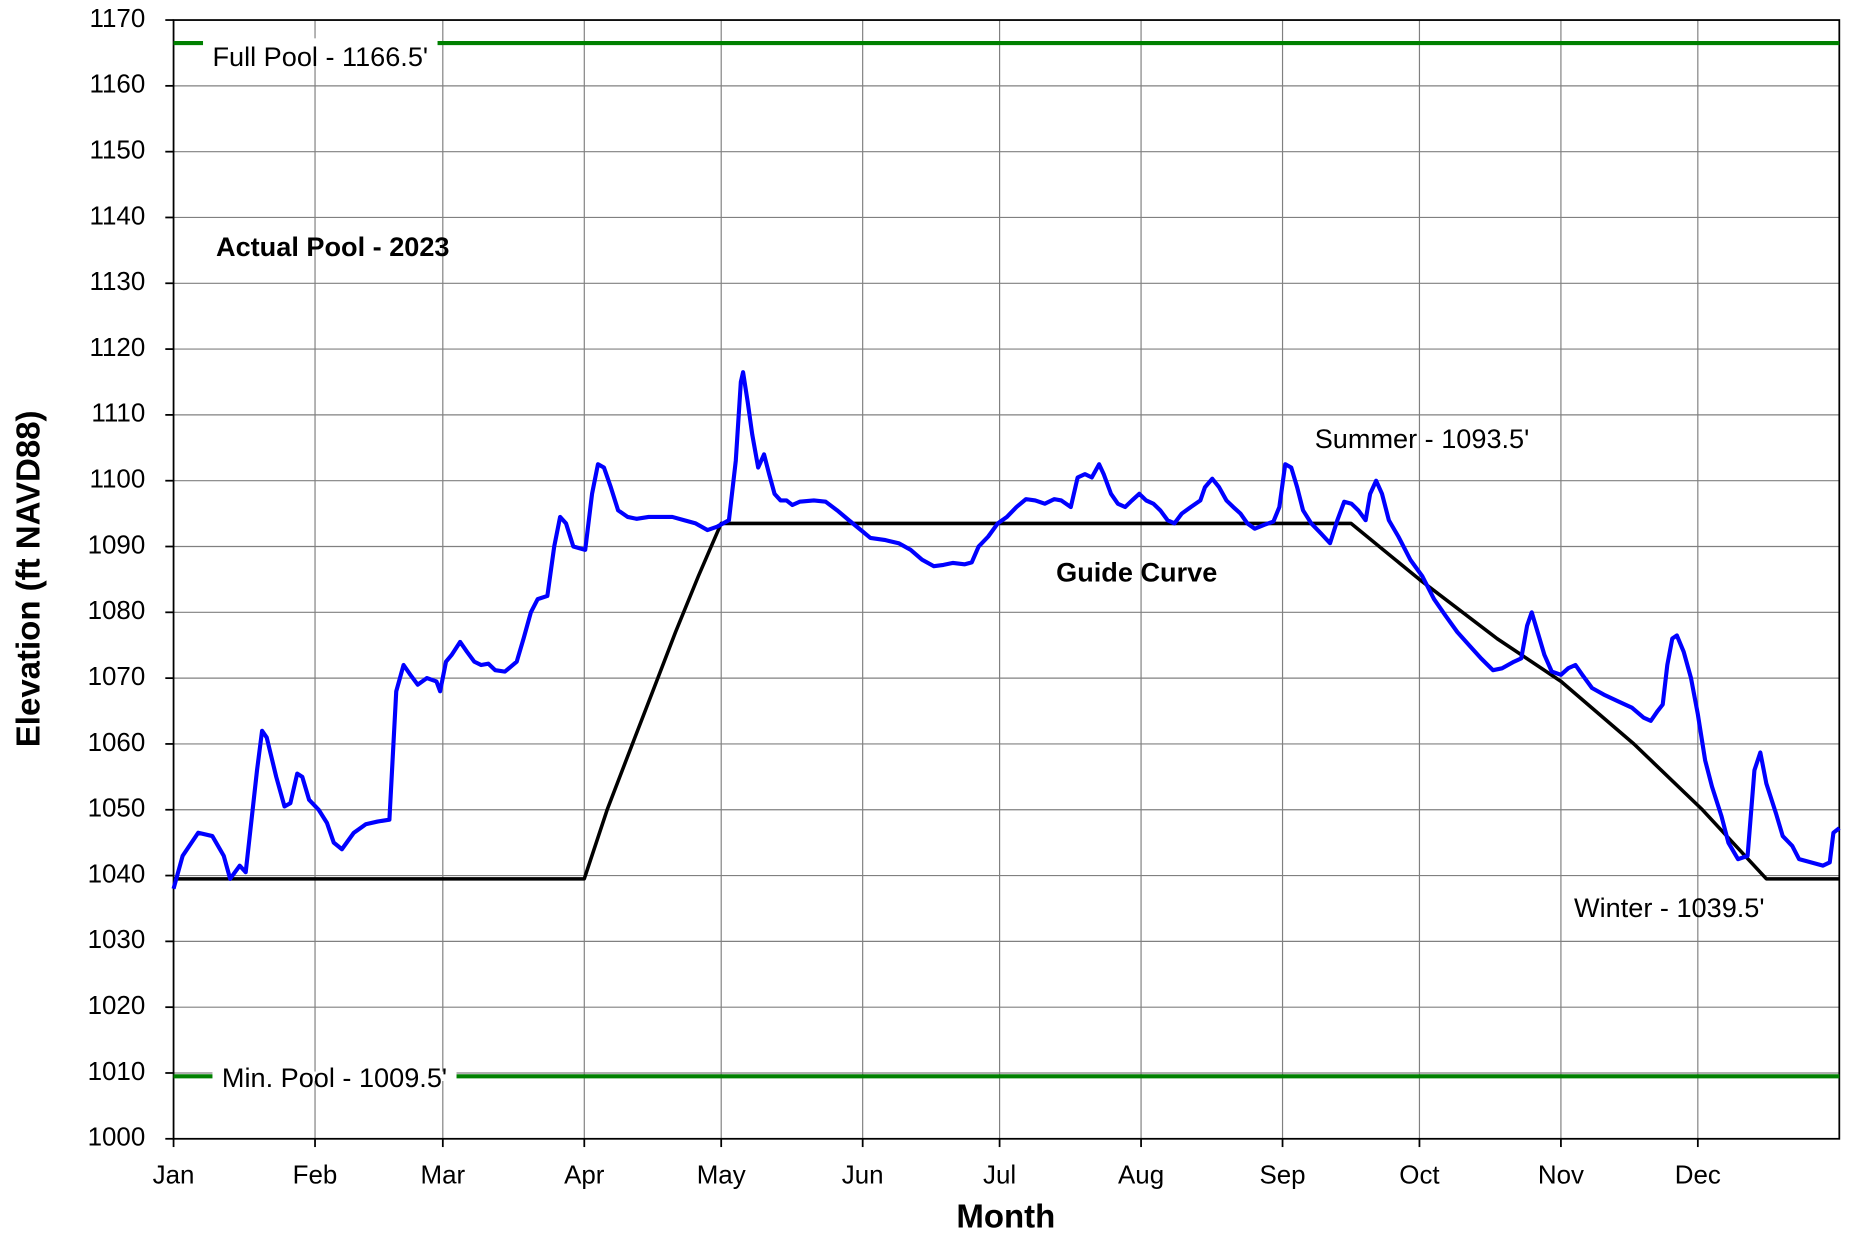 This screenshot has height=1239, width=1849. What do you see at coordinates (28, 578) in the screenshot?
I see `y-axis-title: Elevation (ft NAVD88)` at bounding box center [28, 578].